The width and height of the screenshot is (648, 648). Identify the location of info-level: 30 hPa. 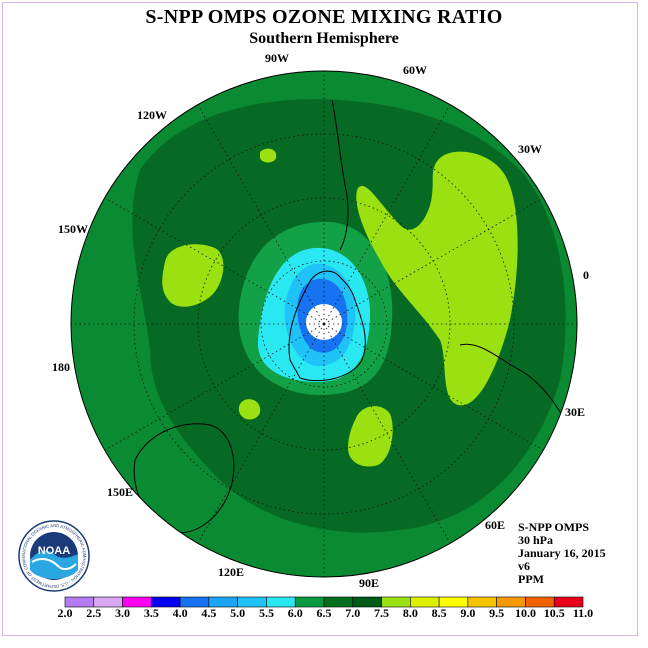
(536, 540).